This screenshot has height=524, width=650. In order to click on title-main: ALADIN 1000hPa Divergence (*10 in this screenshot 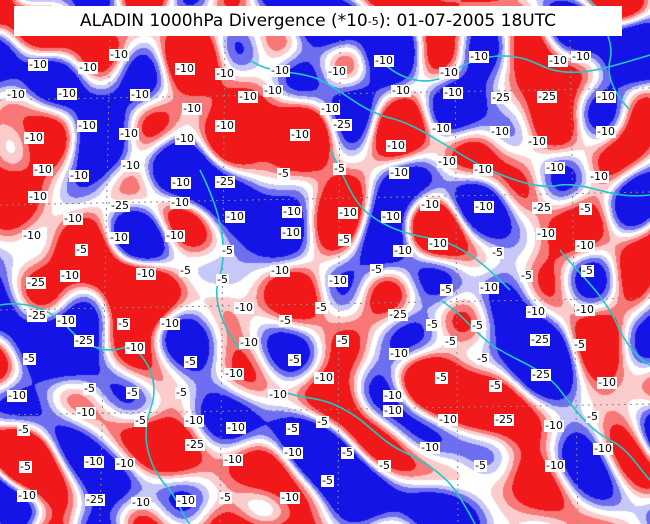, I will do `click(224, 21)`.